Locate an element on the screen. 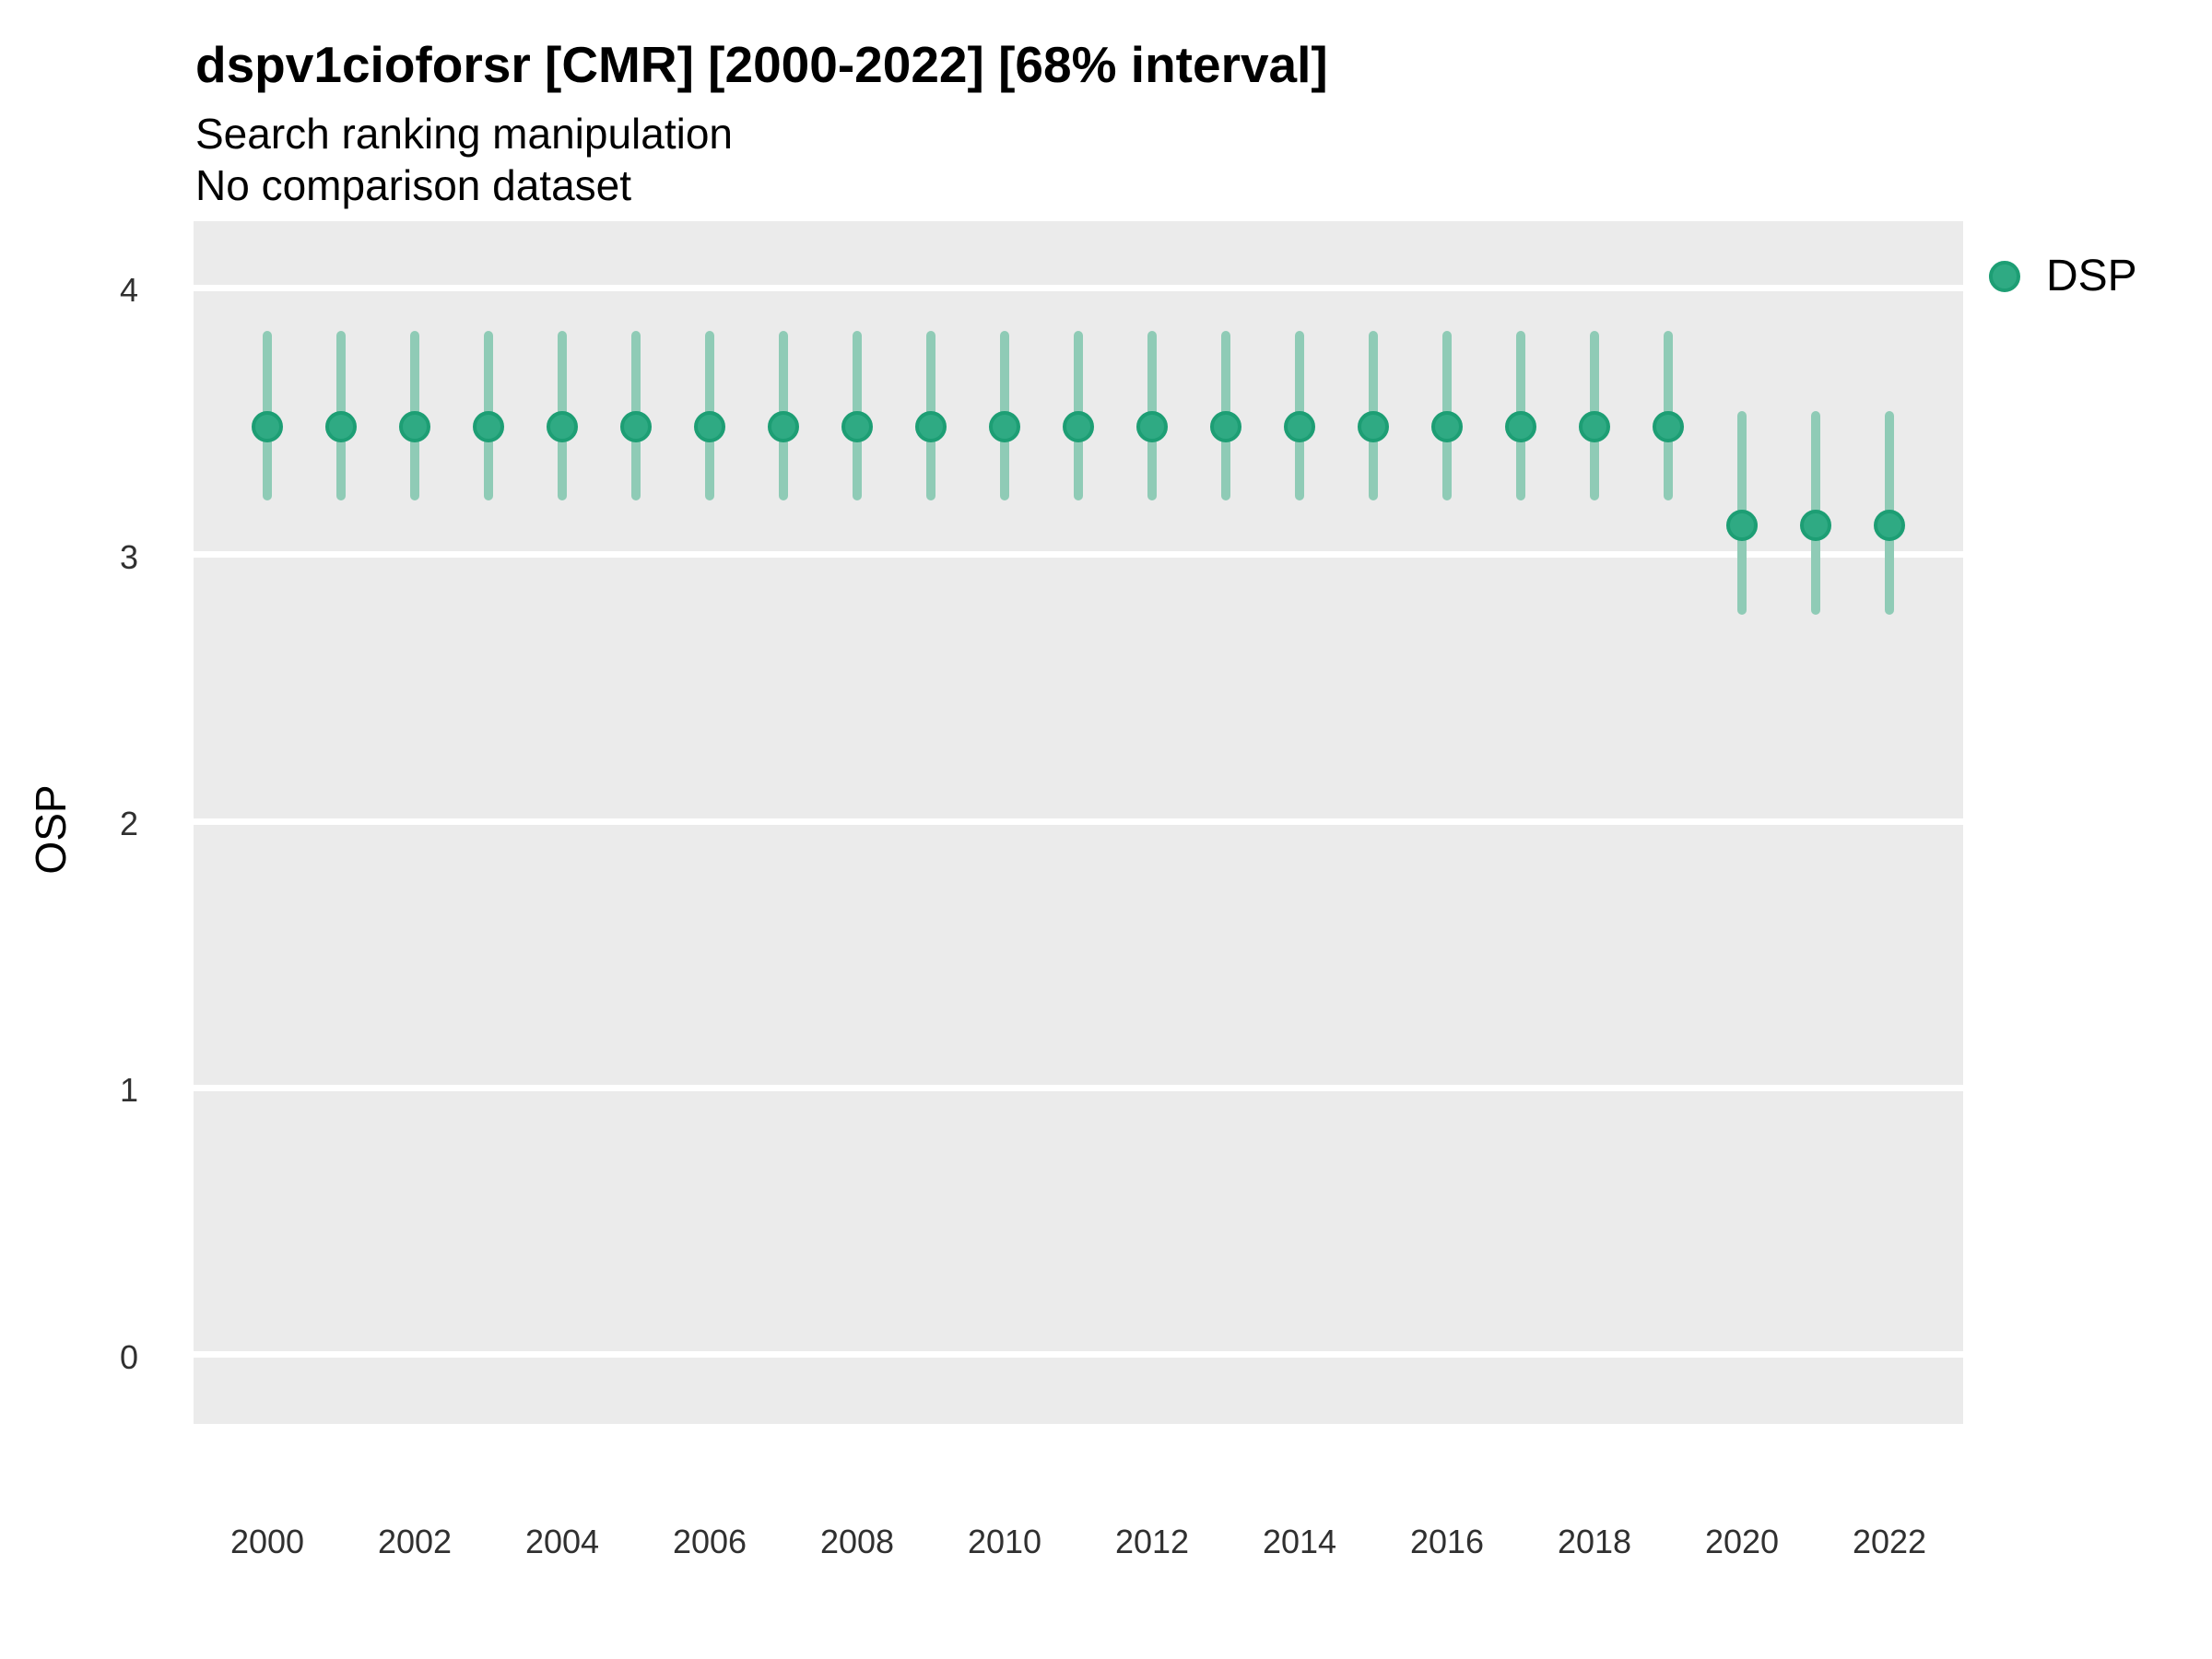 This screenshot has height=1659, width=2212. y-tick-label-3: 3 is located at coordinates (128, 556).